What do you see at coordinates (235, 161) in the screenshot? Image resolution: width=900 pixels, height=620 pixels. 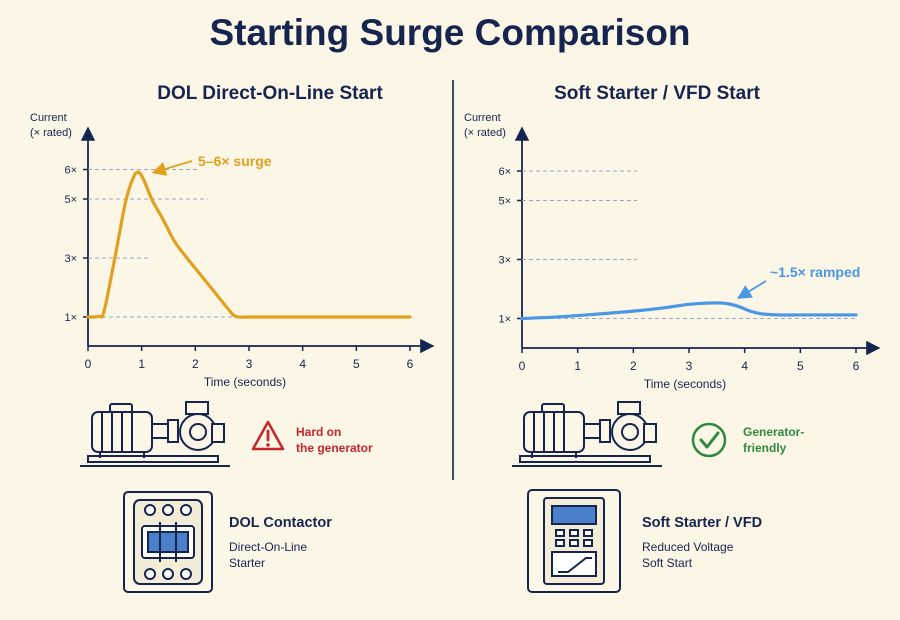 I see `annotation-label: 5–6× surge` at bounding box center [235, 161].